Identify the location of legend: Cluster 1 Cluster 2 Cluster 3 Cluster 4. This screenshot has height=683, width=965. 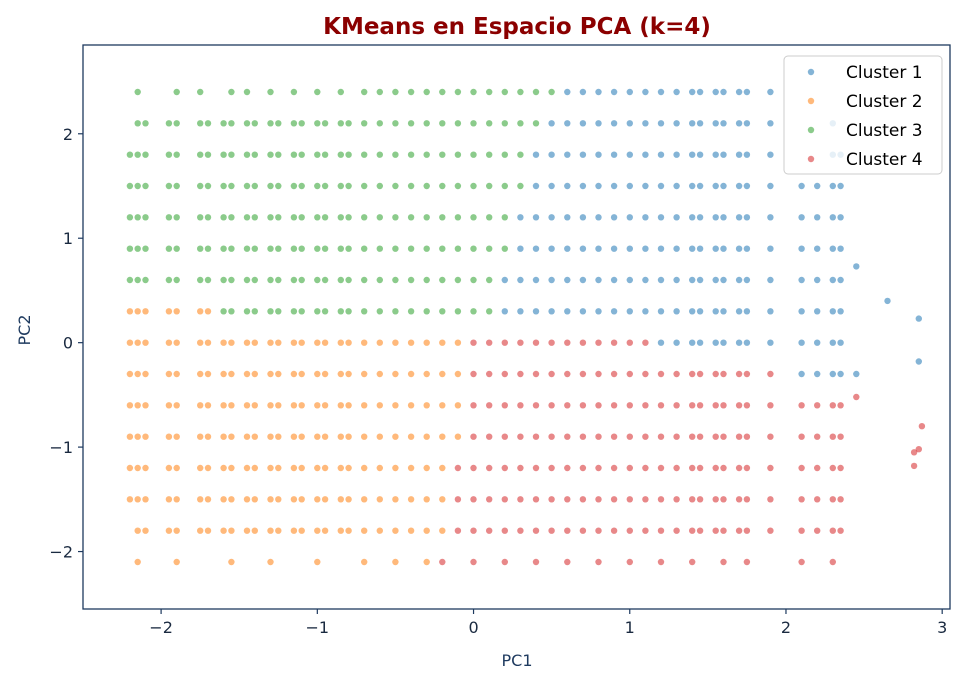
(863, 115).